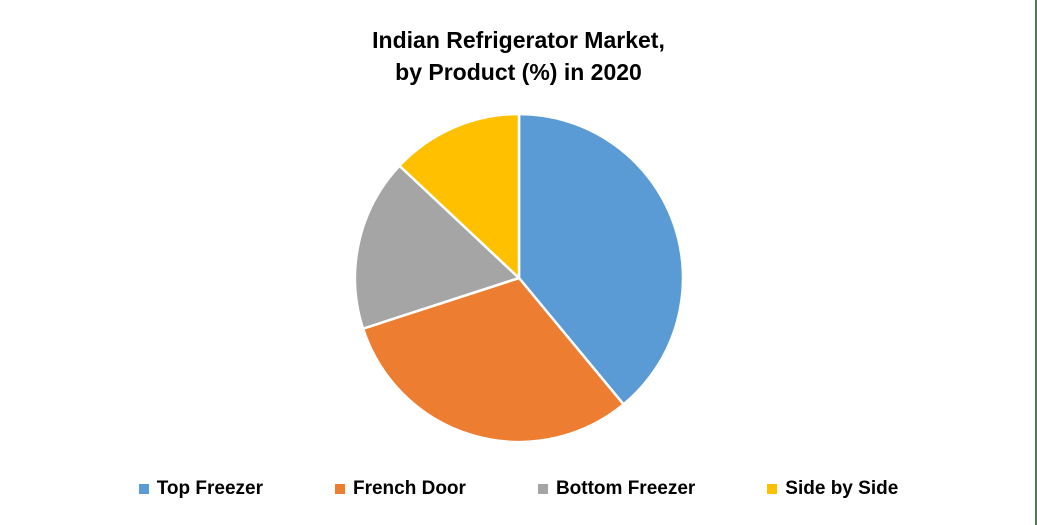 This screenshot has width=1037, height=525. What do you see at coordinates (625, 488) in the screenshot?
I see `legend-label-bottom-freezer: Bottom Freezer` at bounding box center [625, 488].